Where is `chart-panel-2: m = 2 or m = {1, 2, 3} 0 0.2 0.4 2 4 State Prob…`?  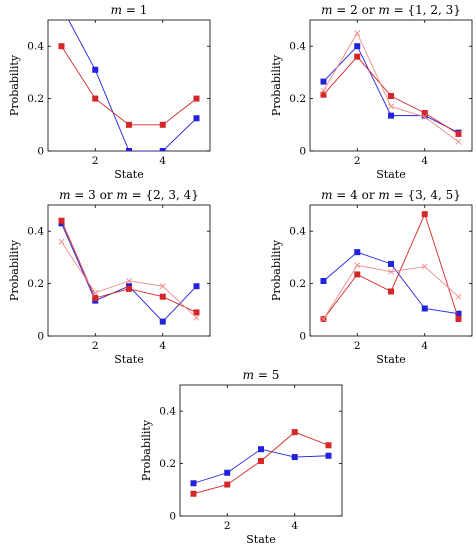
chart-panel-2: m = 2 or m = {1, 2, 3} 0 0.2 0.4 2 4 State Prob… is located at coordinates (371, 92).